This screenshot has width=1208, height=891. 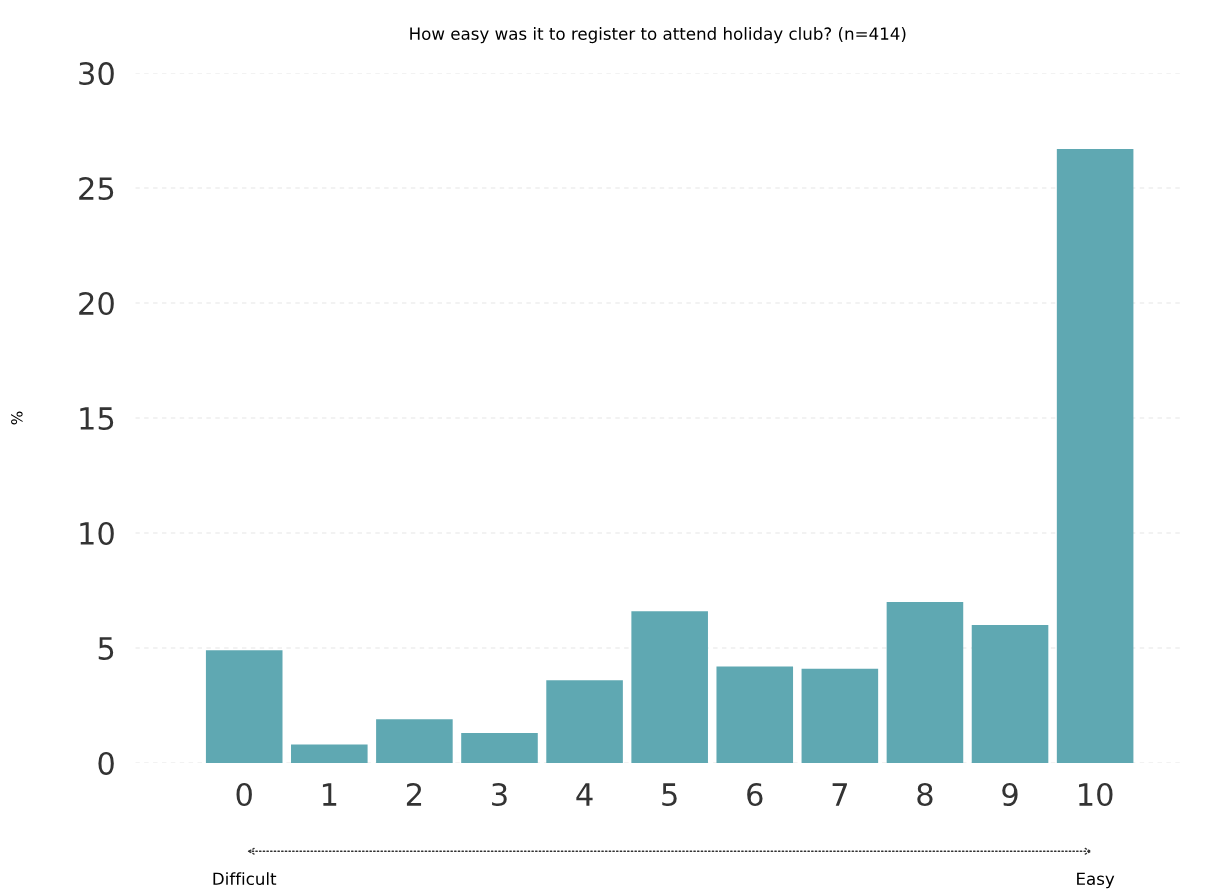 I want to click on y-tick-label: 20, so click(x=96, y=303).